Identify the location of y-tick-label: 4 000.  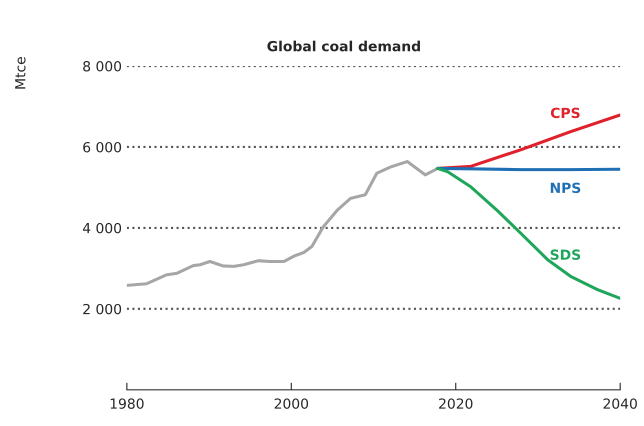
(102, 228).